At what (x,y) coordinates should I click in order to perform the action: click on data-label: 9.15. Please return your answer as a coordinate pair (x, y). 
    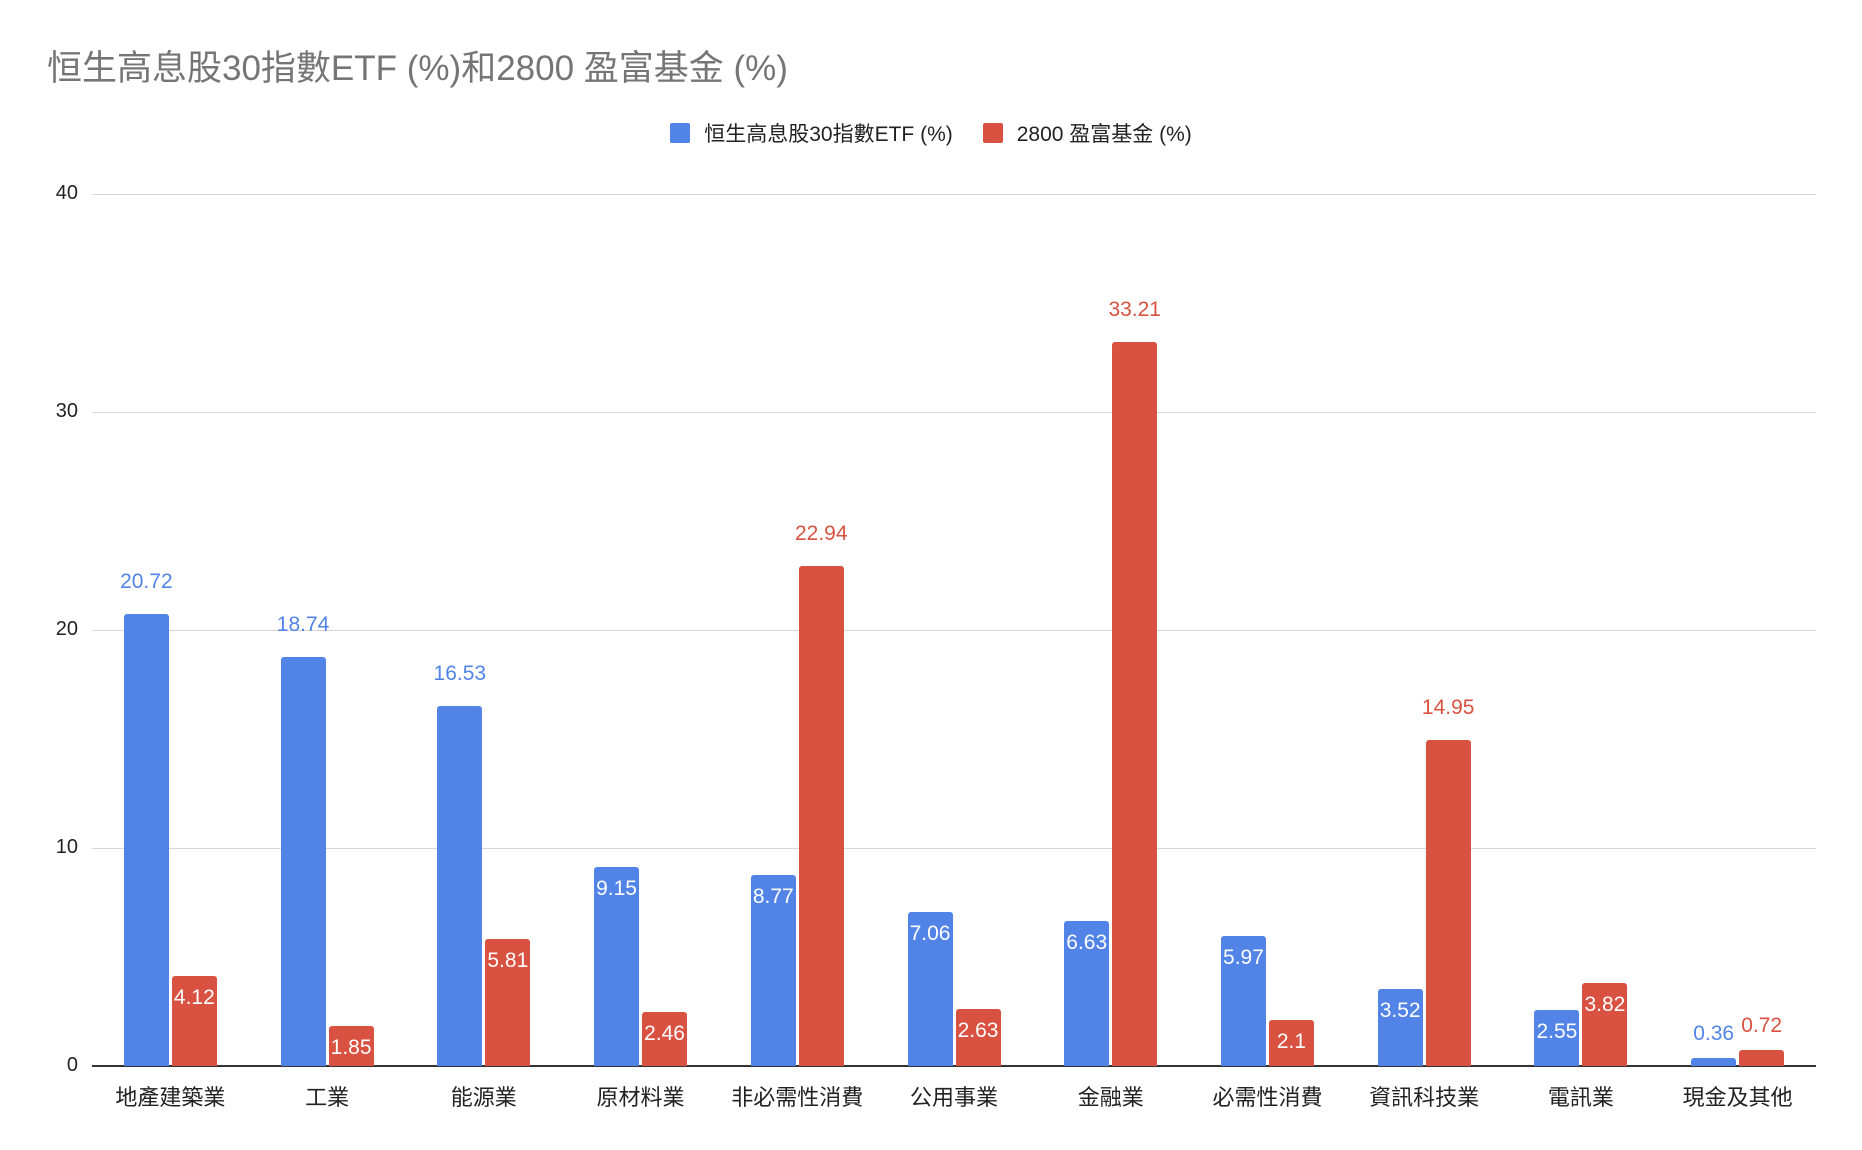
    Looking at the image, I should click on (616, 888).